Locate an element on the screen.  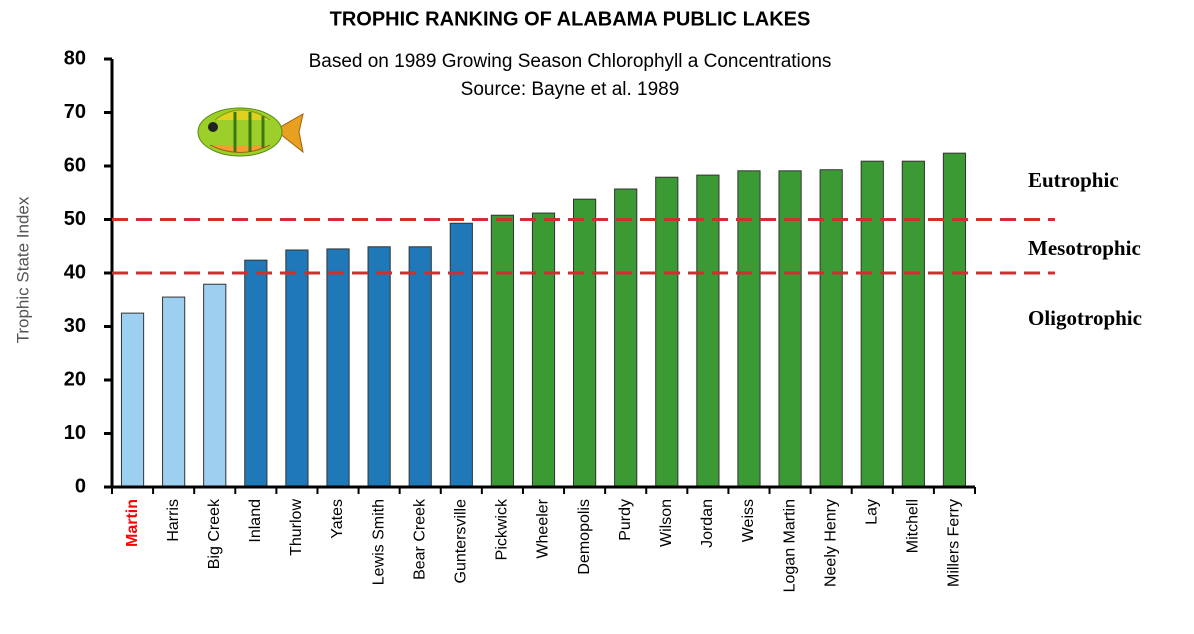
x-tick-label: Yates is located at coordinates (337, 519).